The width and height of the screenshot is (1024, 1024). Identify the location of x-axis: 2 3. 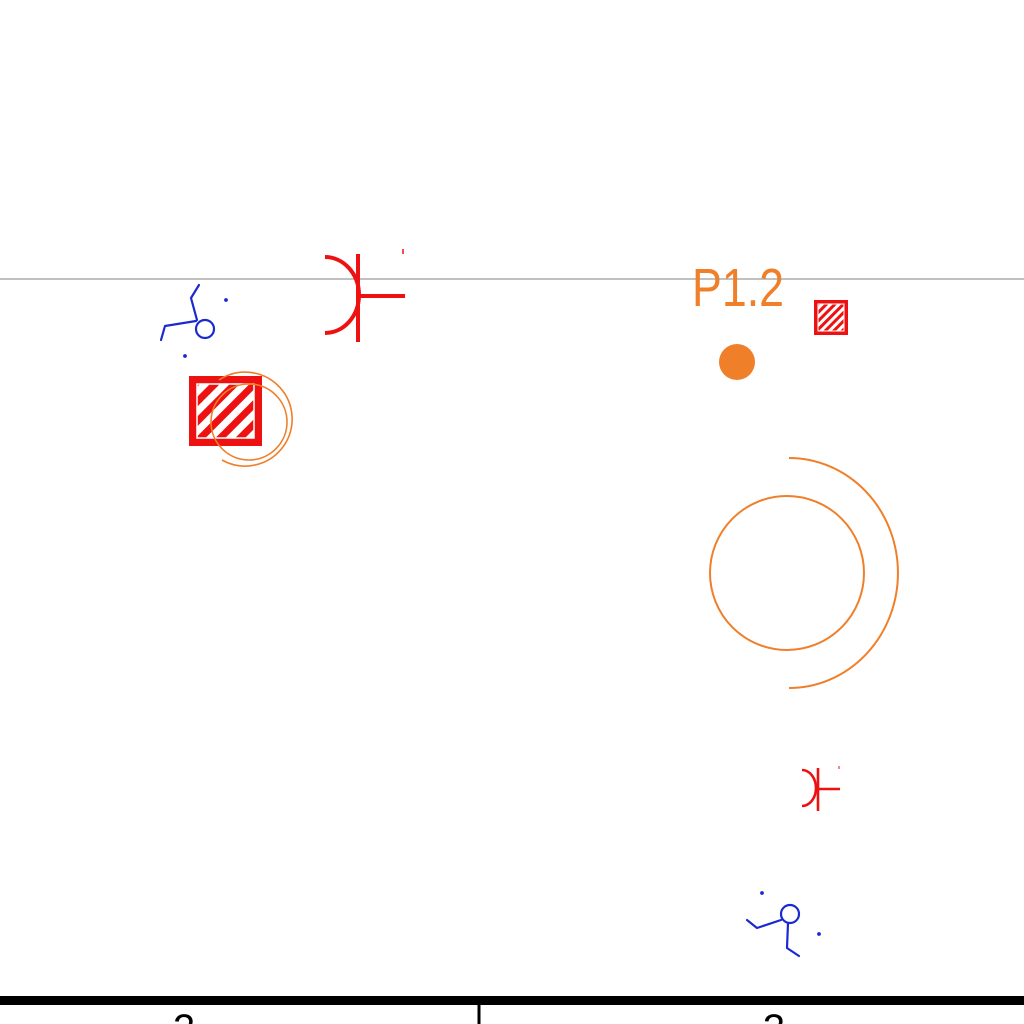
(512, 1010).